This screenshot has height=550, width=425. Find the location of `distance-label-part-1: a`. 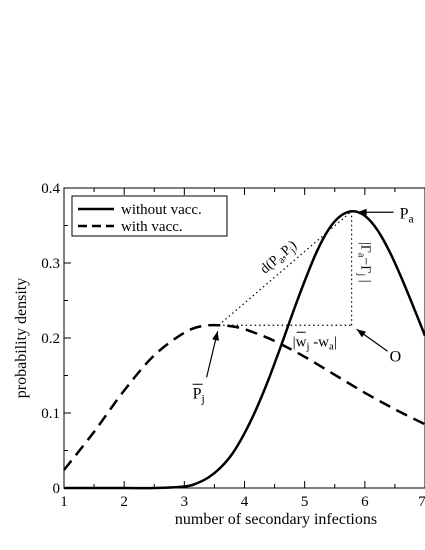

distance-label-part-1: a is located at coordinates (281, 260).